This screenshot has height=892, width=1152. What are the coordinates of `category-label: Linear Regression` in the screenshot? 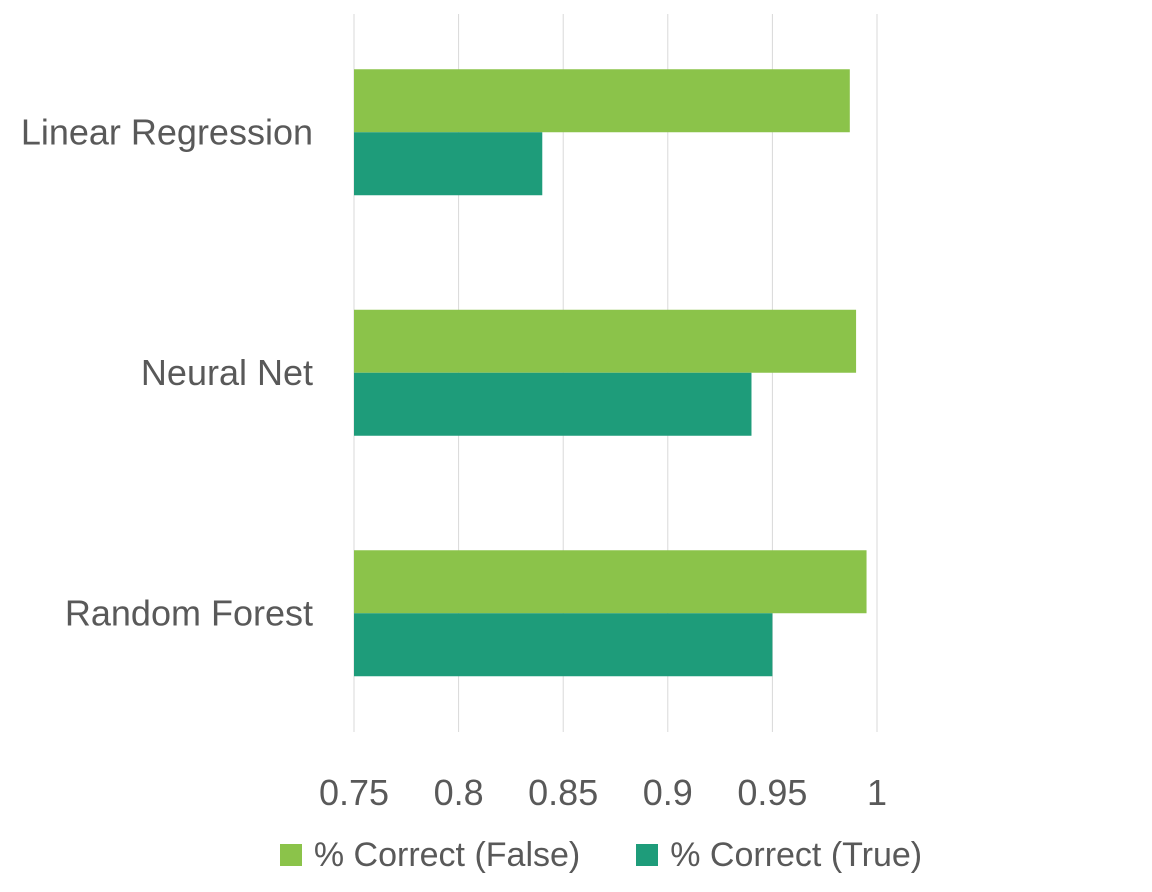 It's located at (167, 131).